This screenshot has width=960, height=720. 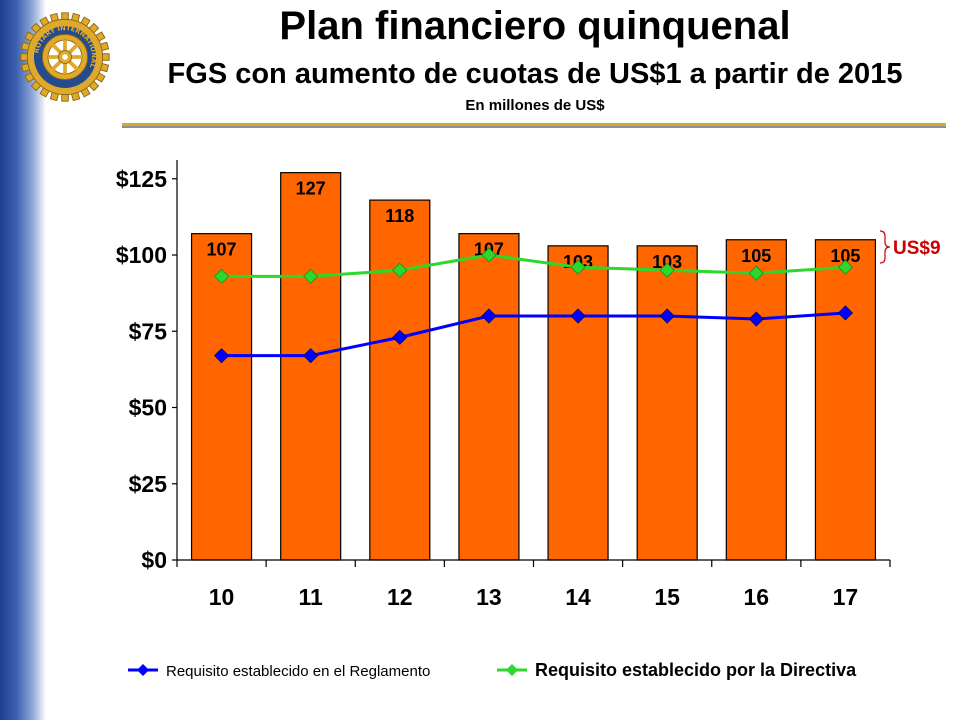 What do you see at coordinates (846, 597) in the screenshot?
I see `x-tick-label: 17` at bounding box center [846, 597].